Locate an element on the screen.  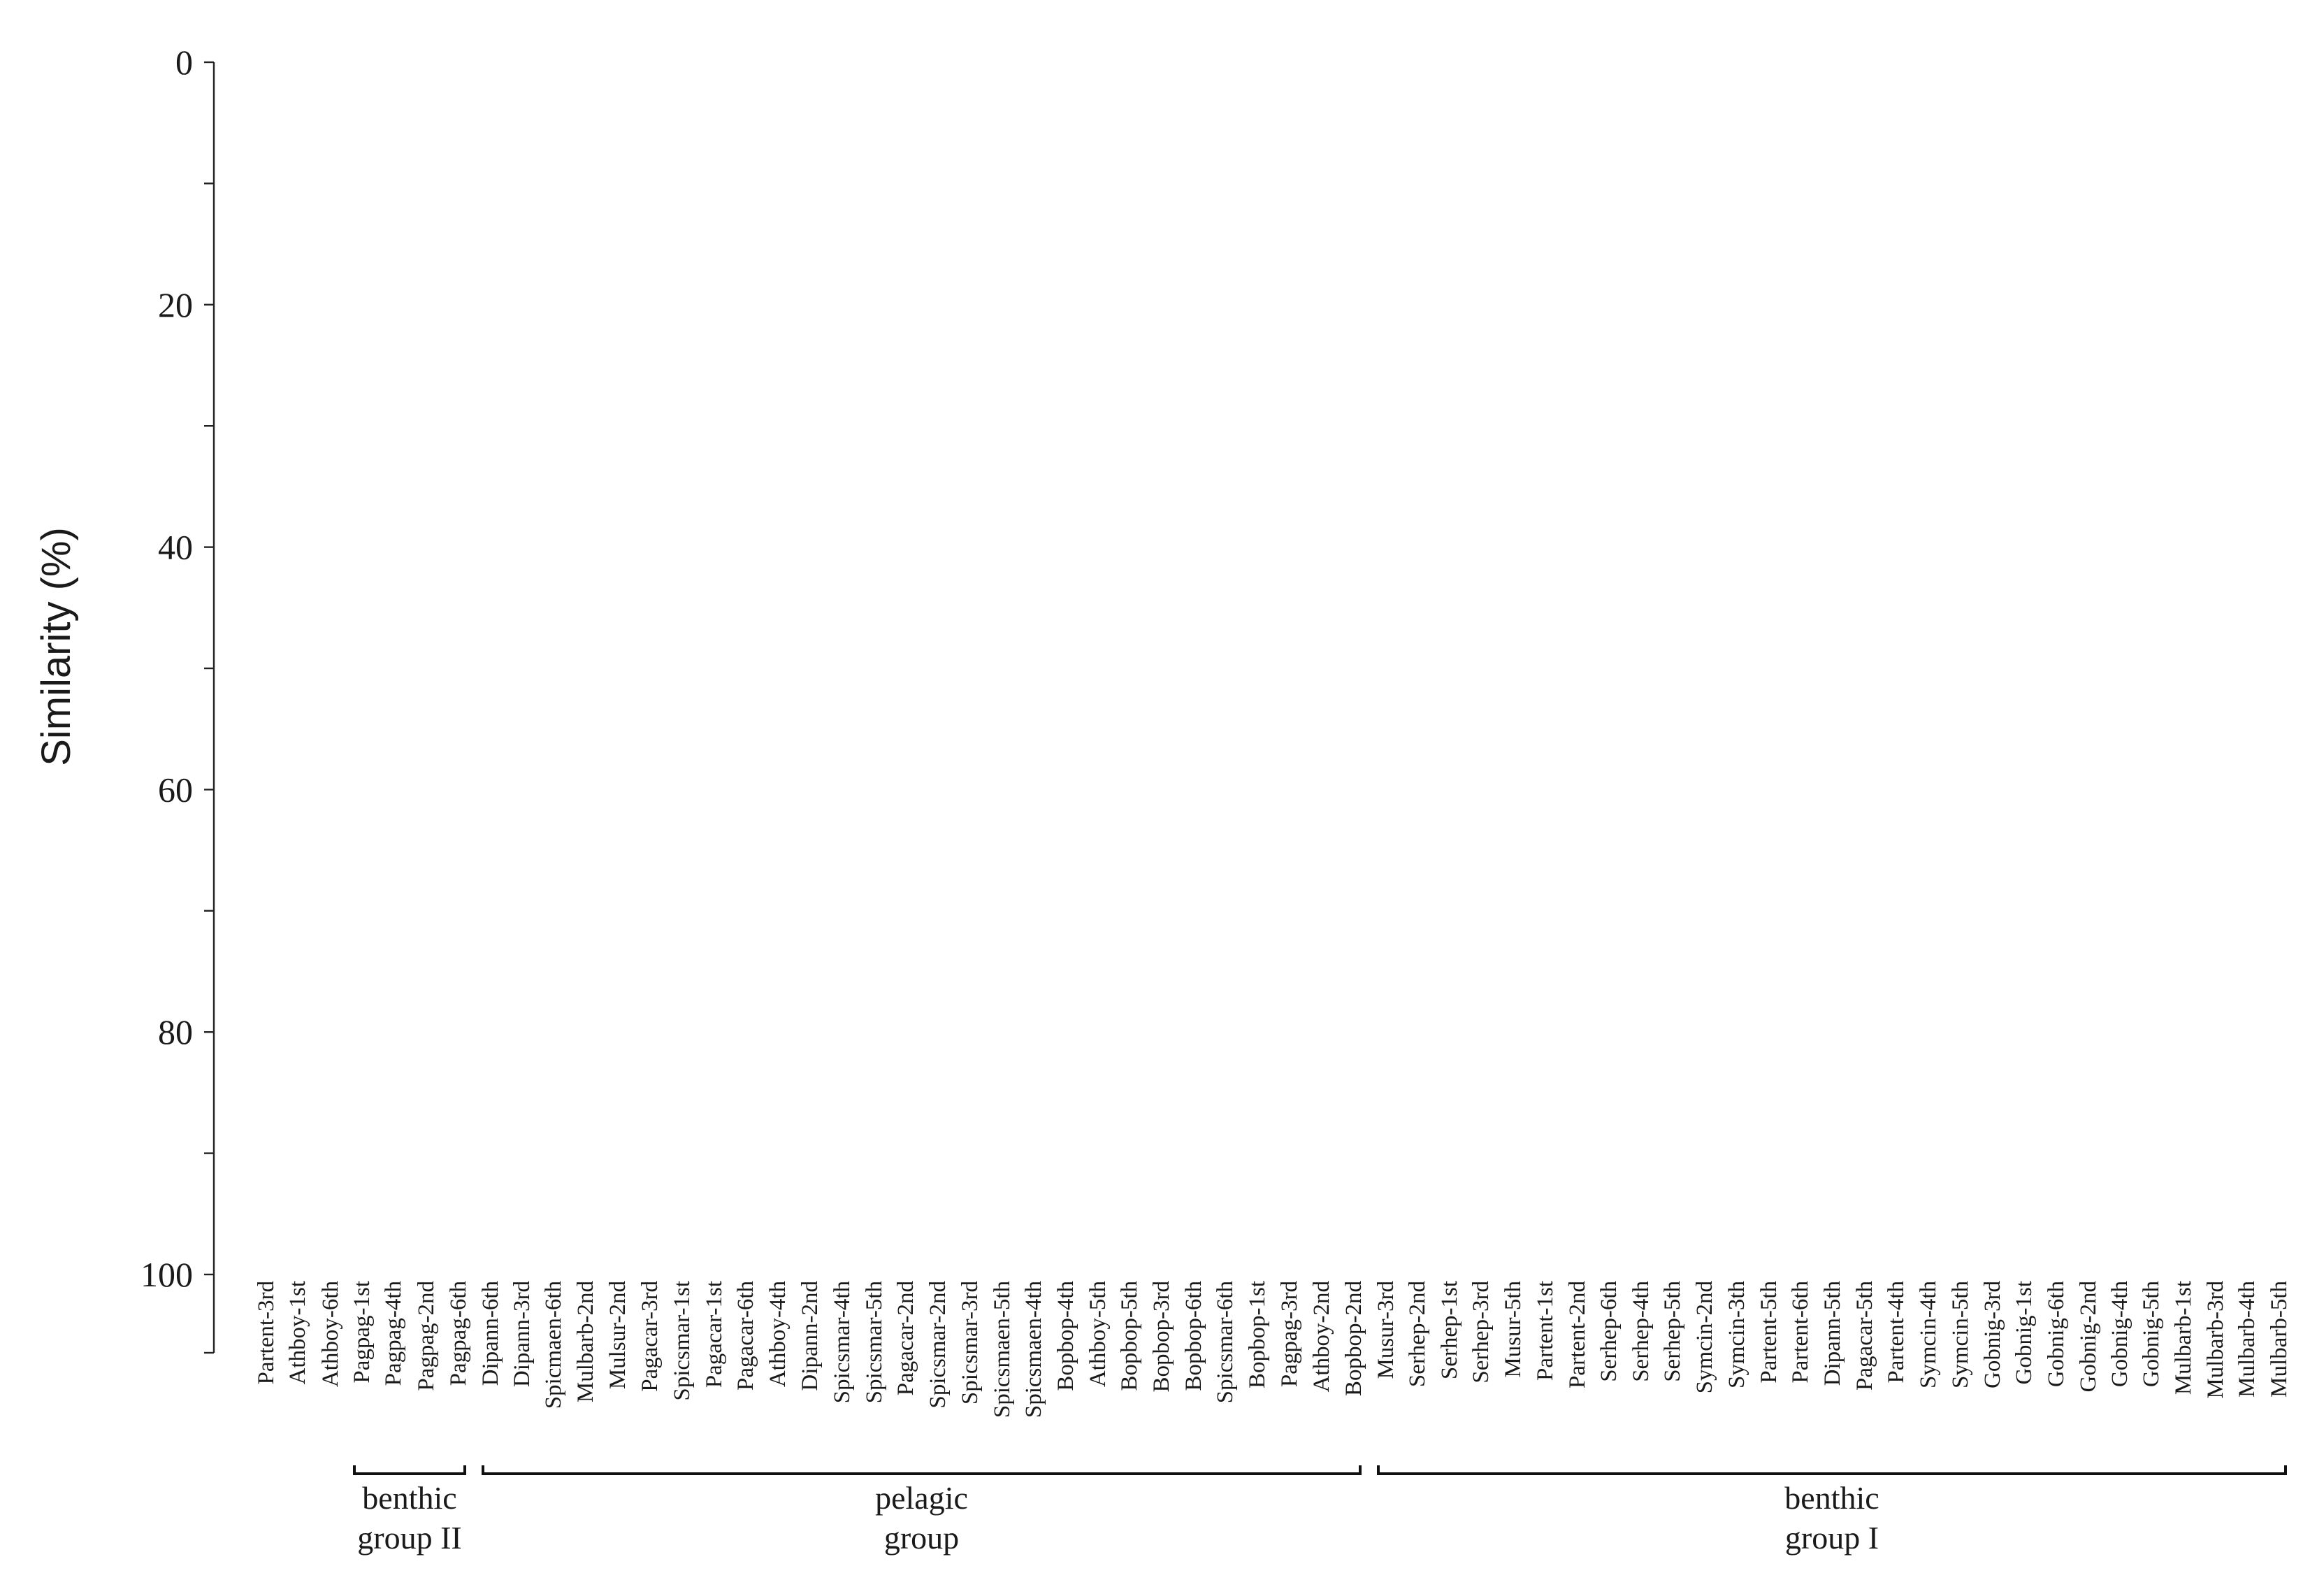
leaf-label: Symcin-4th is located at coordinates (1928, 1334).